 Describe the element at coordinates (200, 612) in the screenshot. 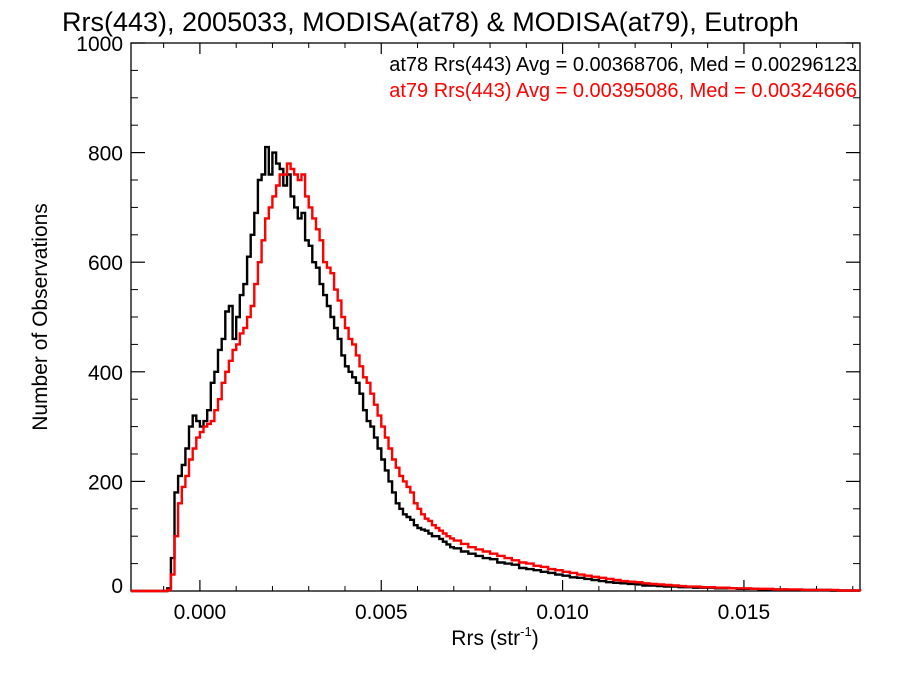

I see `x-tick-label: 0.000` at that location.